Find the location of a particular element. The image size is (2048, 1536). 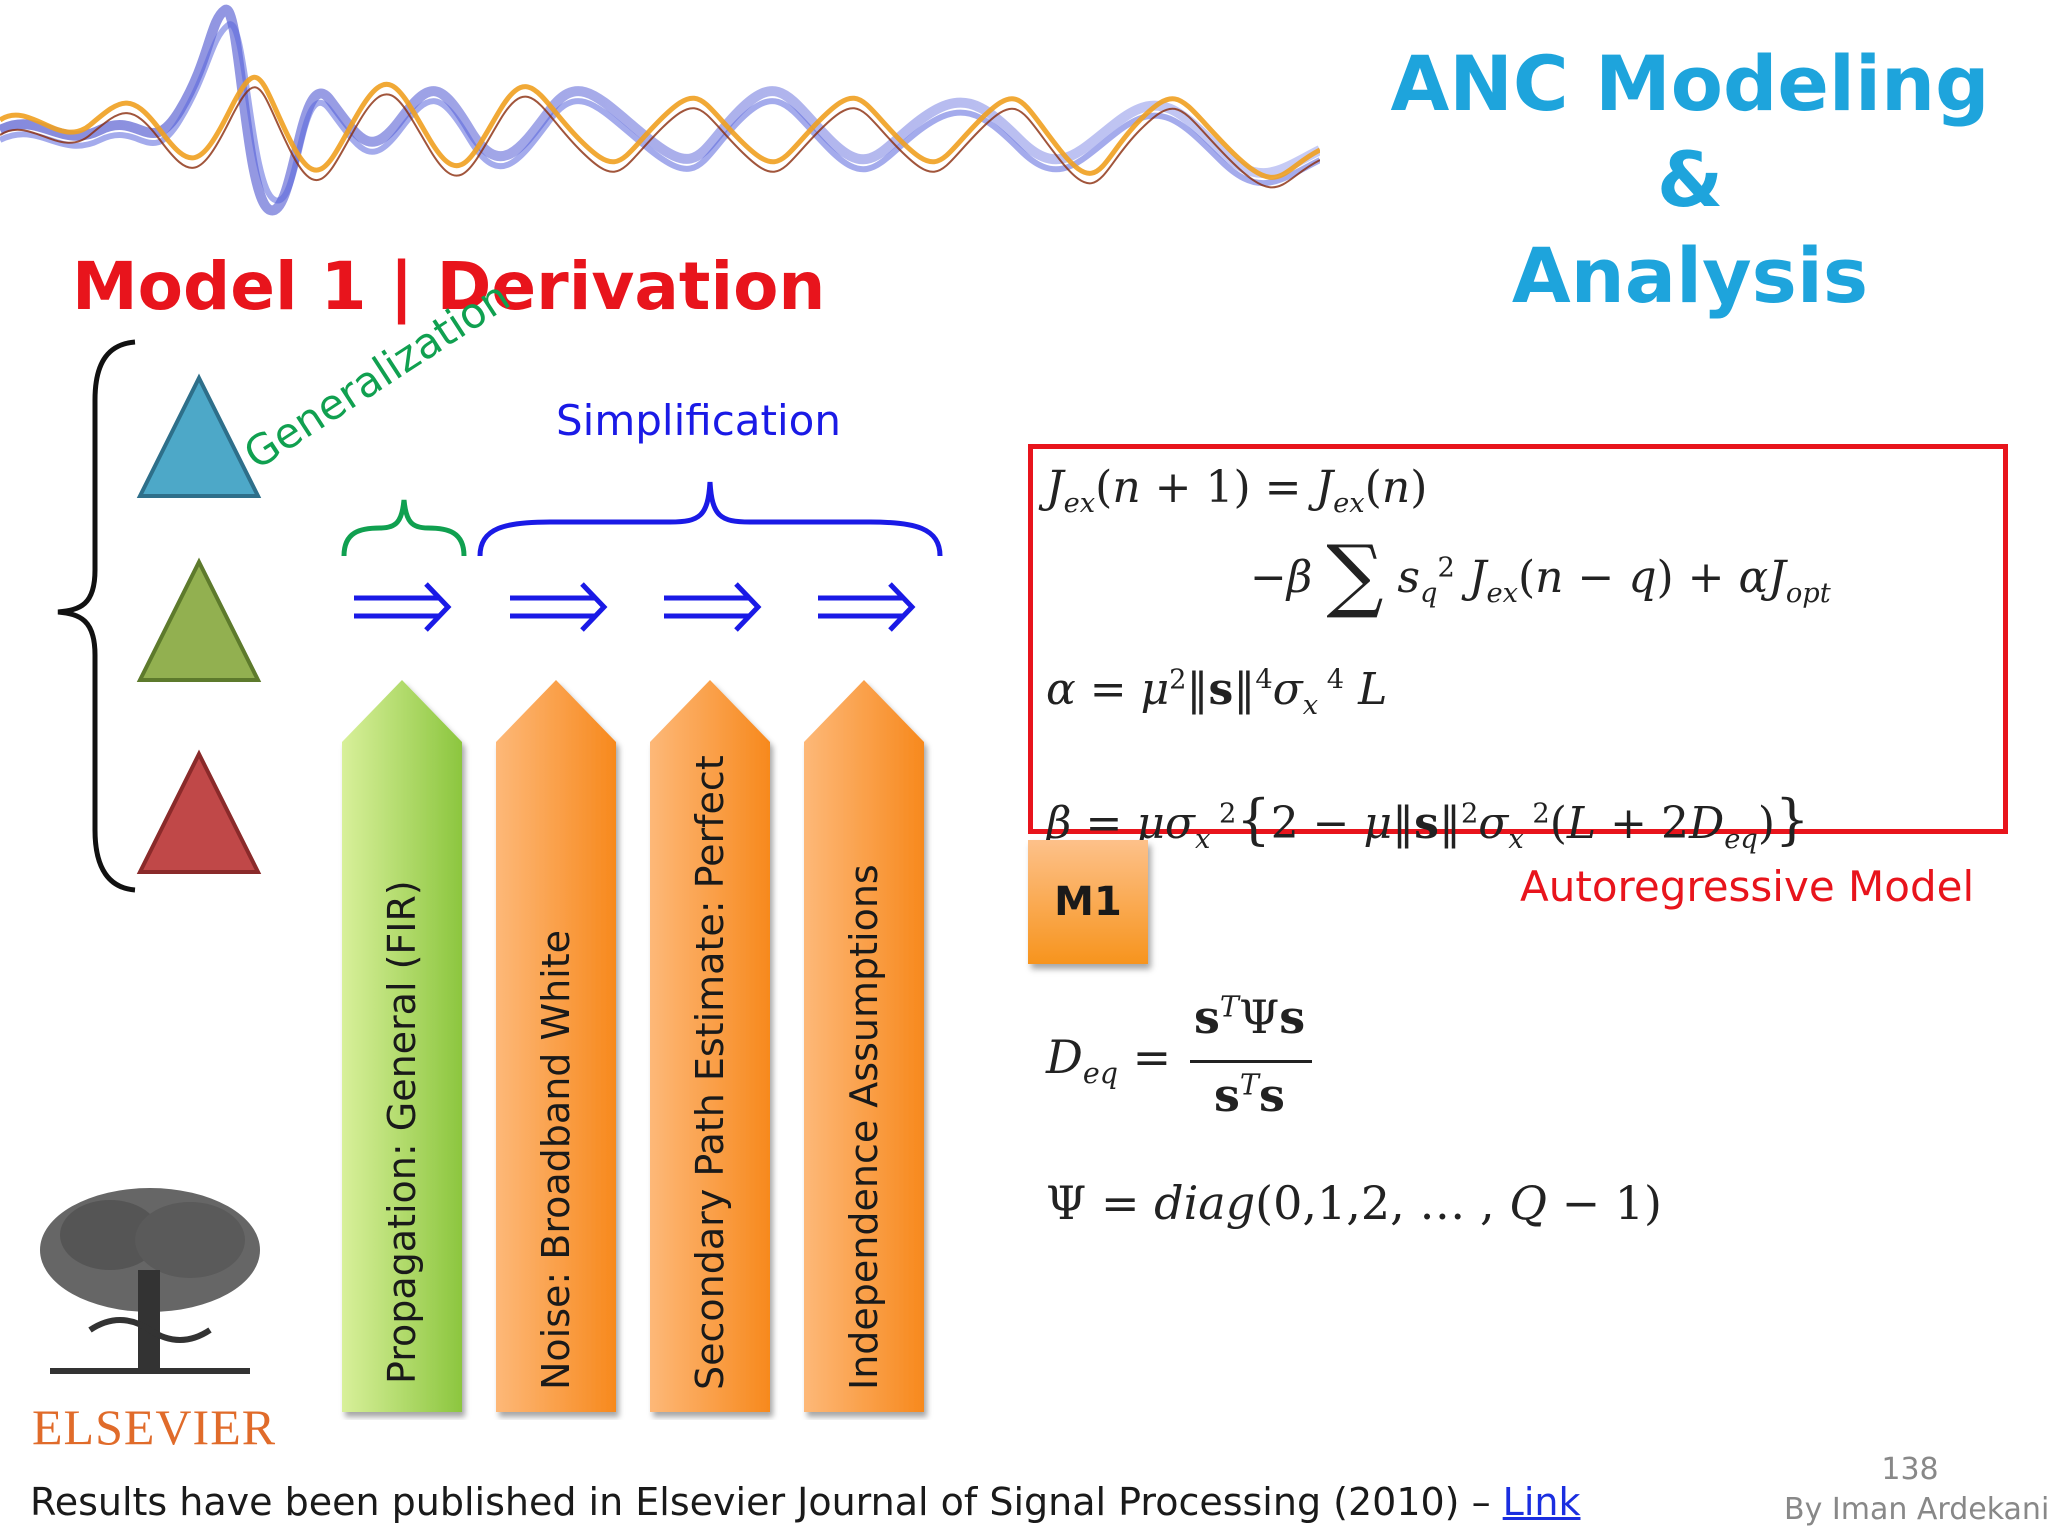

model-badge: M1 is located at coordinates (1088, 902).